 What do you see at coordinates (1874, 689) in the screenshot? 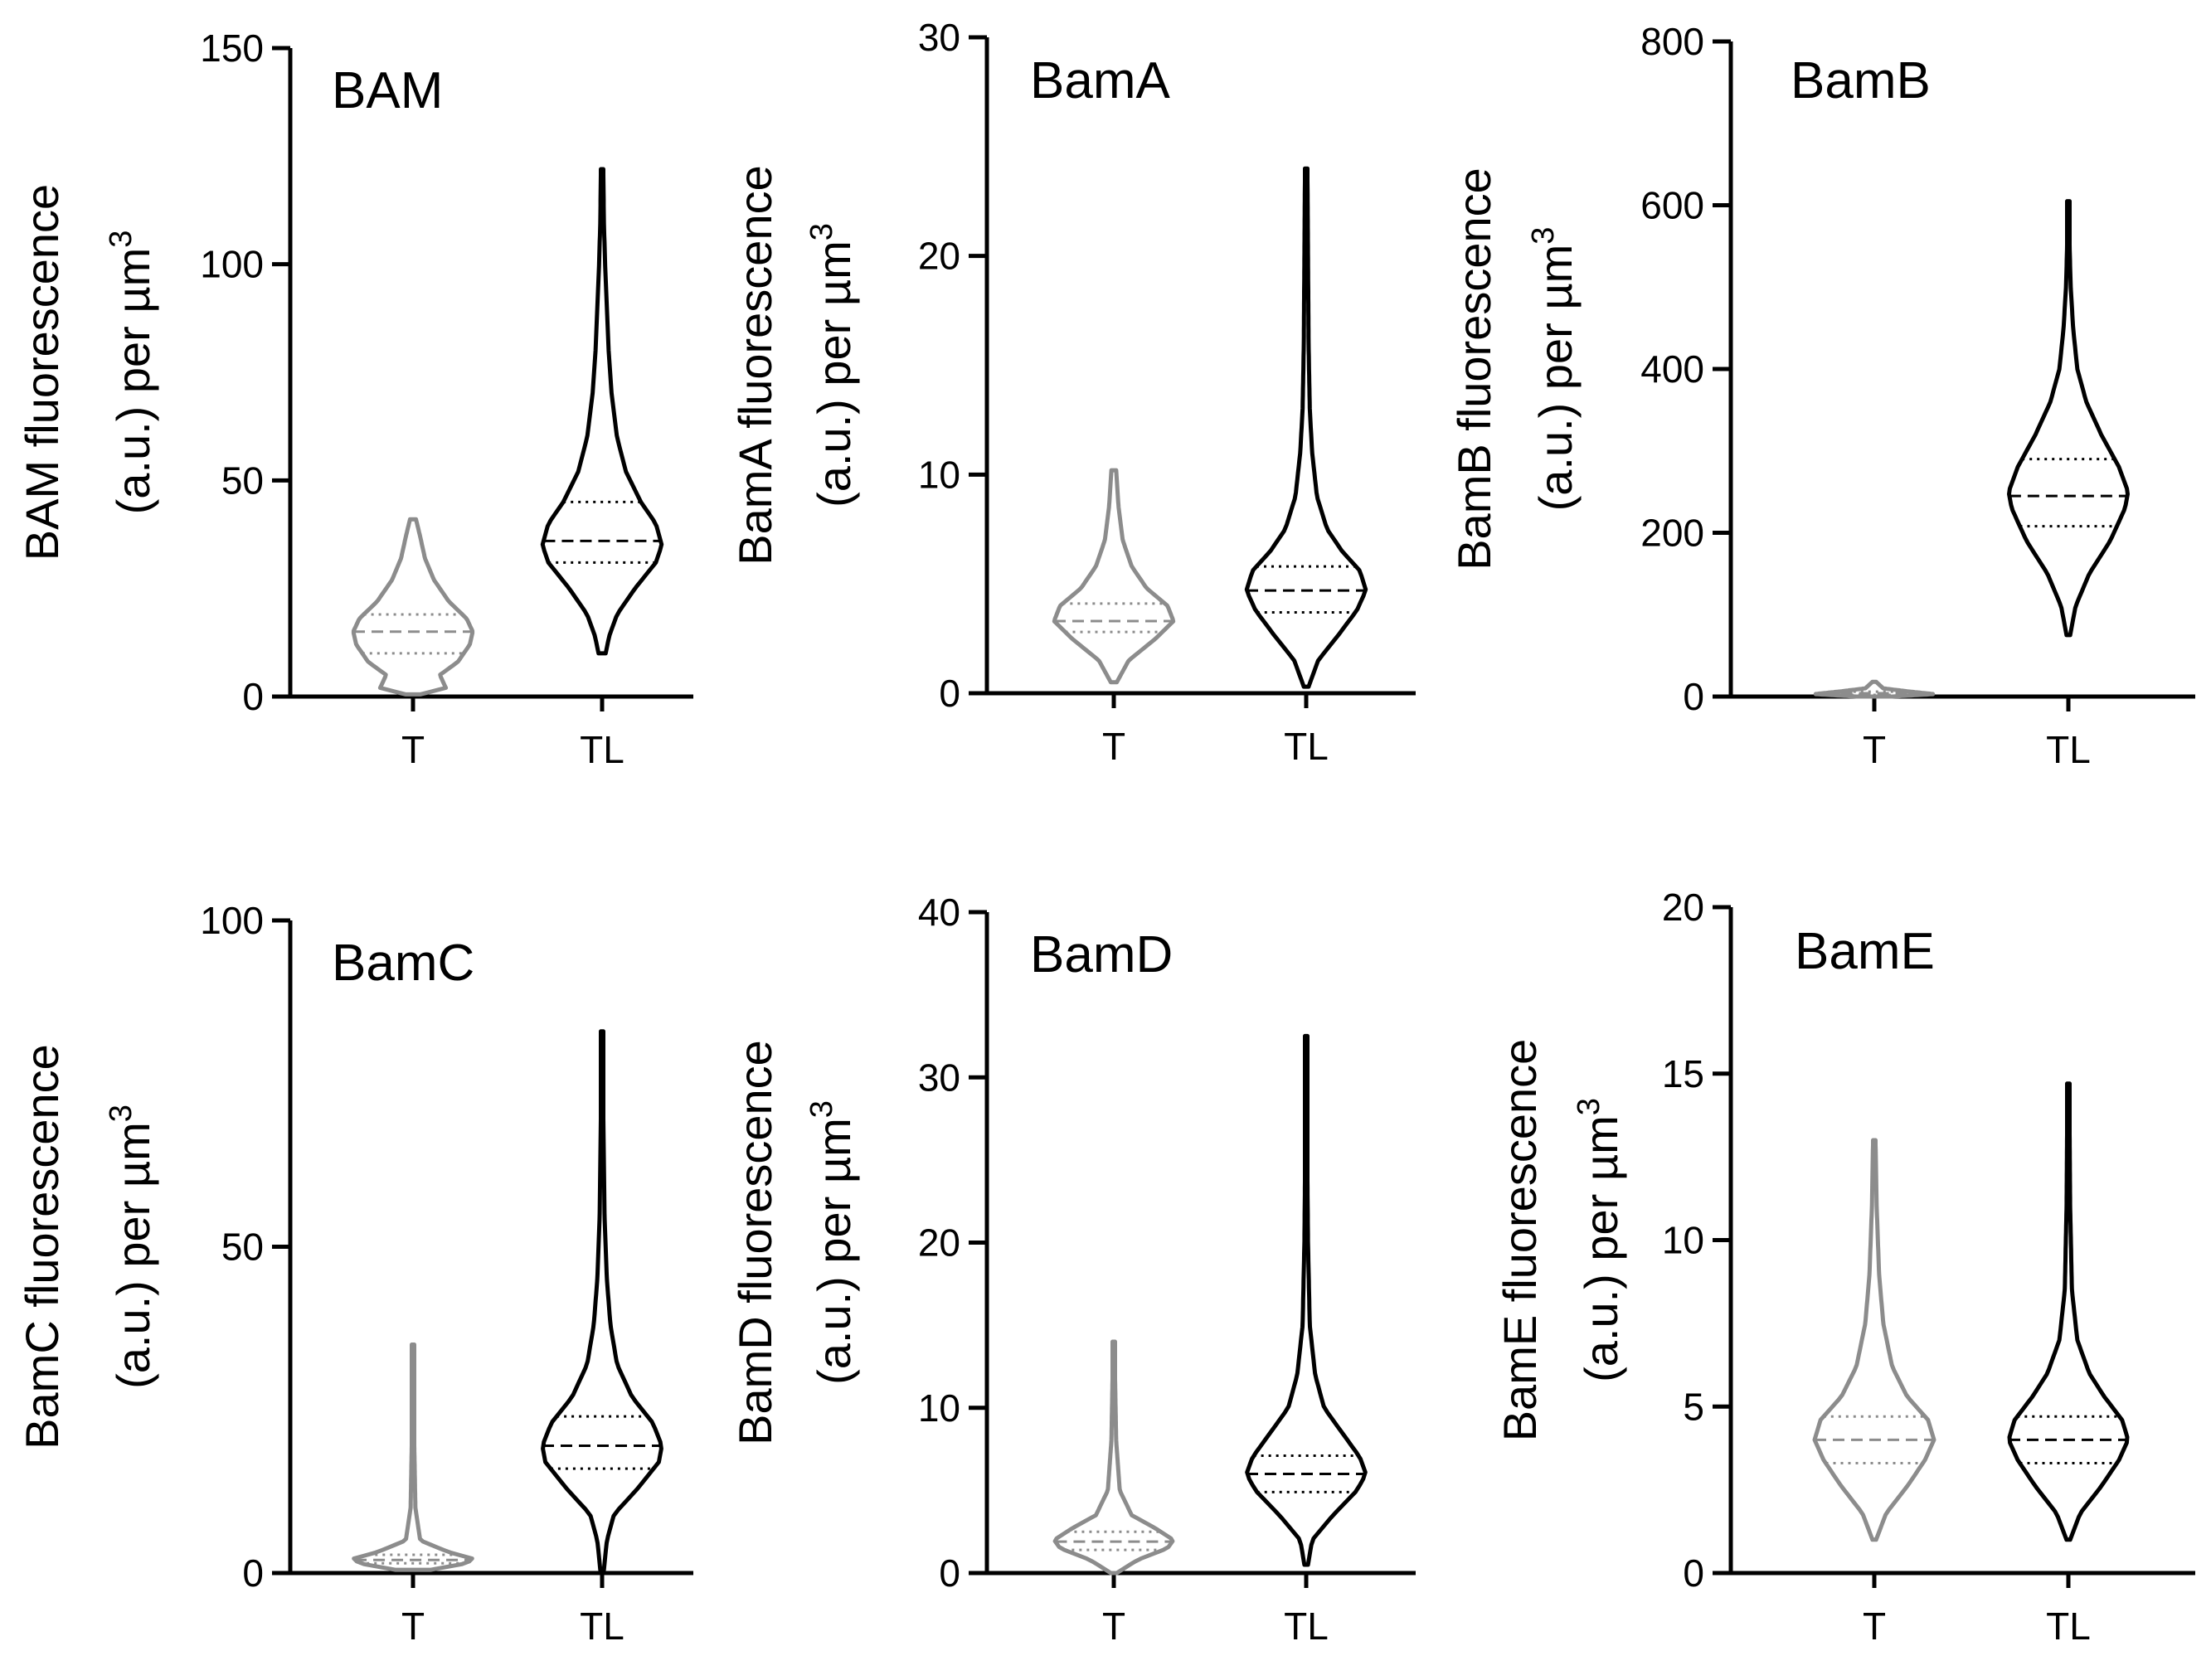
I see `bamb-violin-t` at bounding box center [1874, 689].